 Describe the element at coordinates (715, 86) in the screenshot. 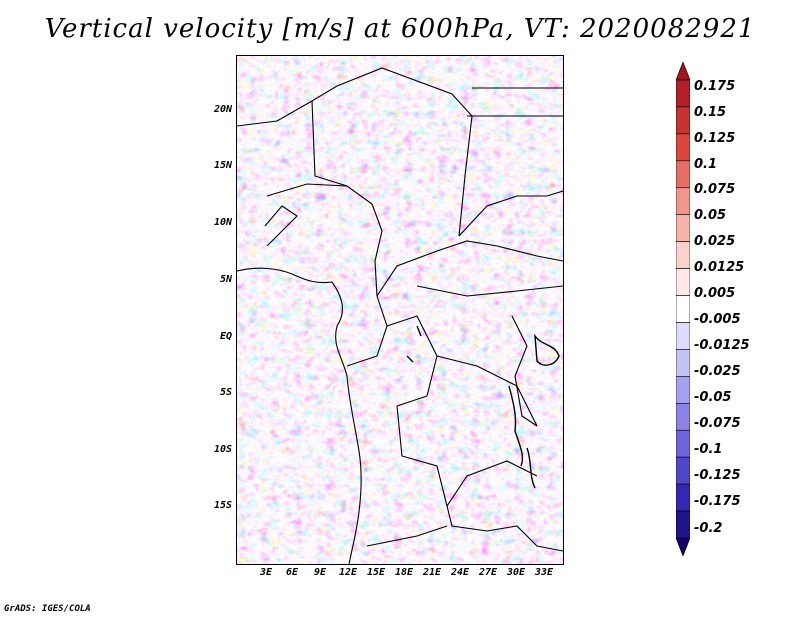

I see `colorbar-label: 0.175` at that location.